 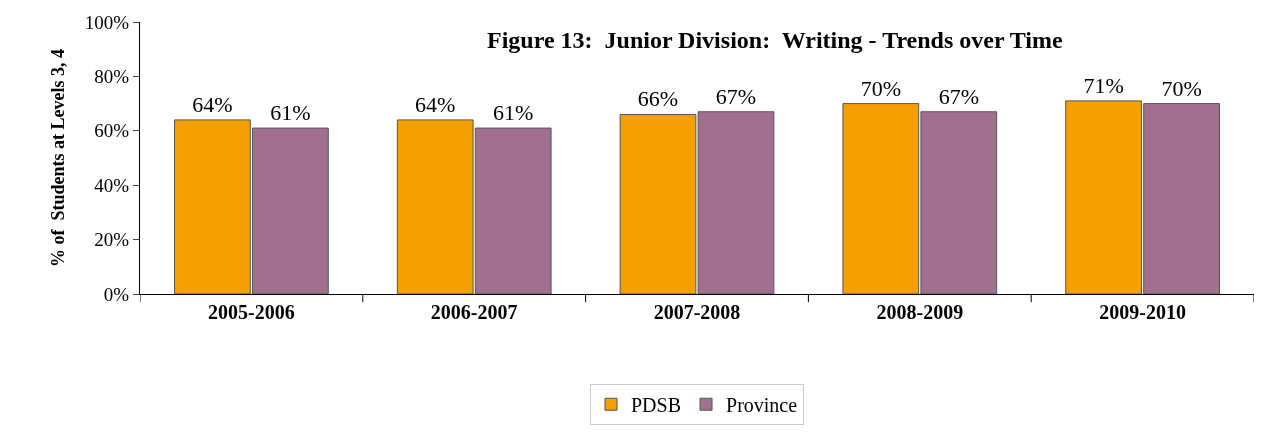 I want to click on x-tick-label: 2005-2006, so click(x=251, y=312).